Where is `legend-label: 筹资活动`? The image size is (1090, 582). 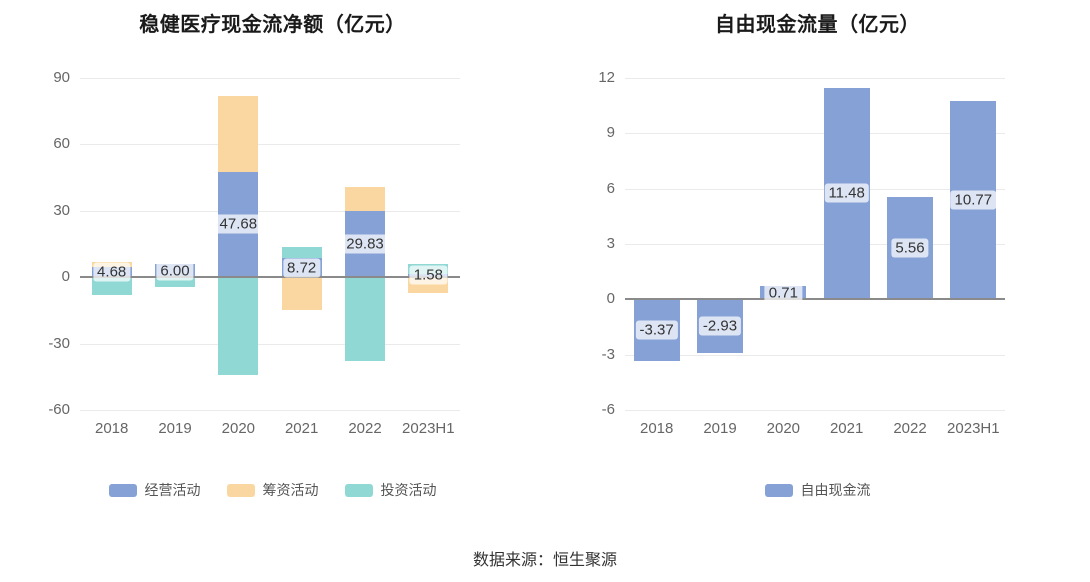 legend-label: 筹资活动 is located at coordinates (290, 490).